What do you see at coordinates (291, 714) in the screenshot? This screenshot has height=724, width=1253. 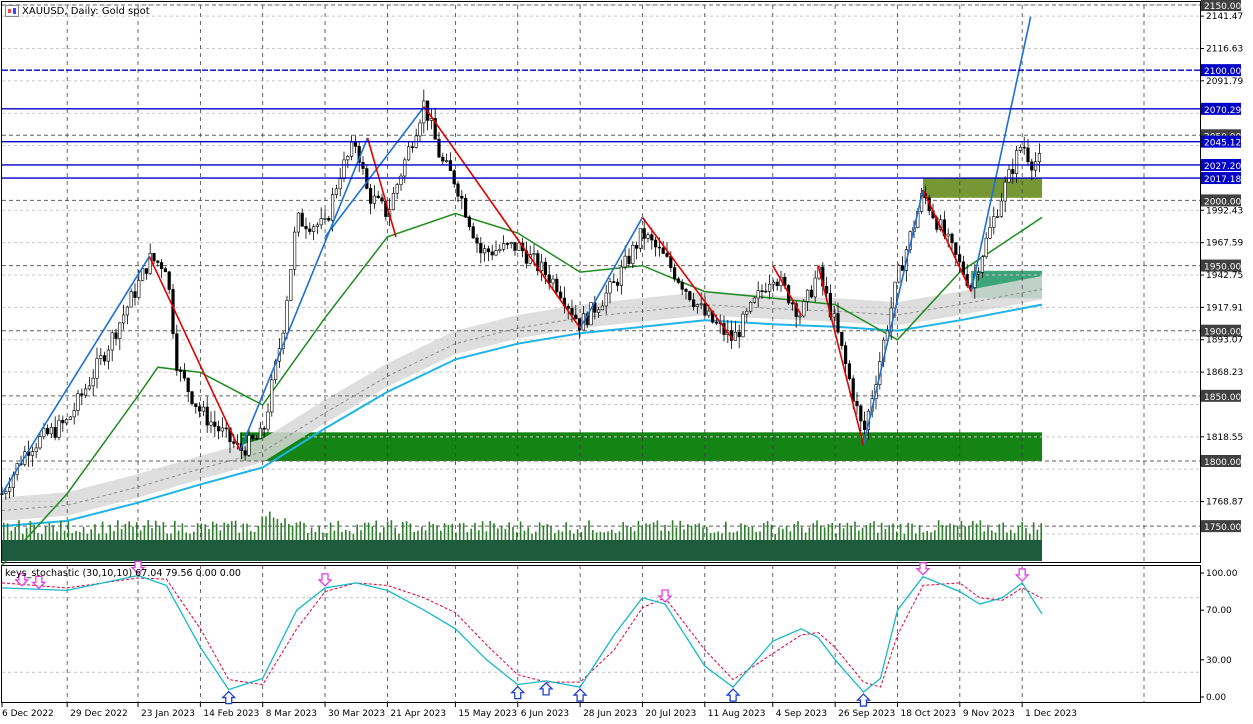 I see `x-tick-label-4: 8 Mar 2023` at bounding box center [291, 714].